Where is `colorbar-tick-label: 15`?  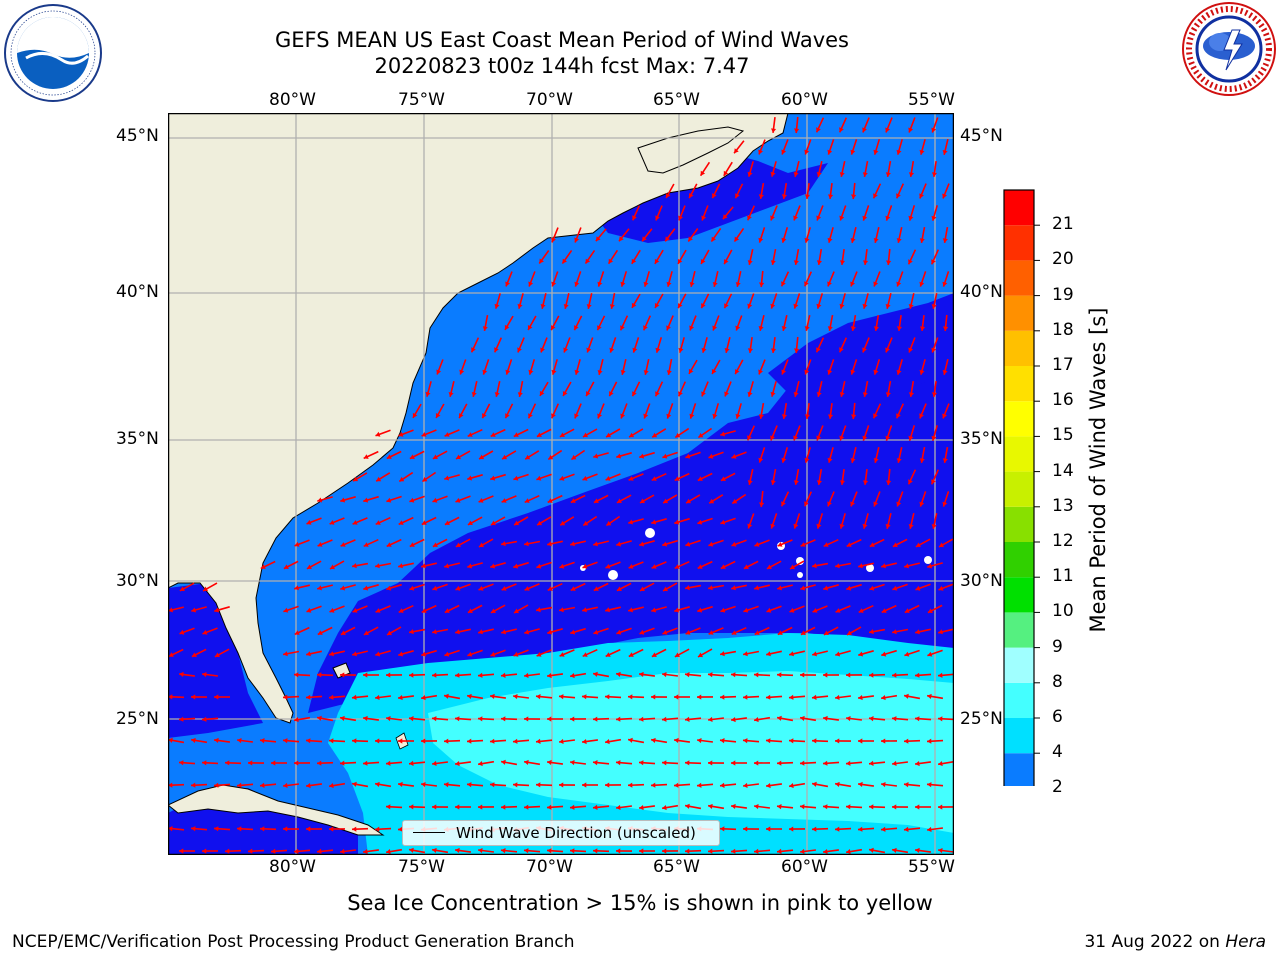 colorbar-tick-label: 15 is located at coordinates (1063, 435).